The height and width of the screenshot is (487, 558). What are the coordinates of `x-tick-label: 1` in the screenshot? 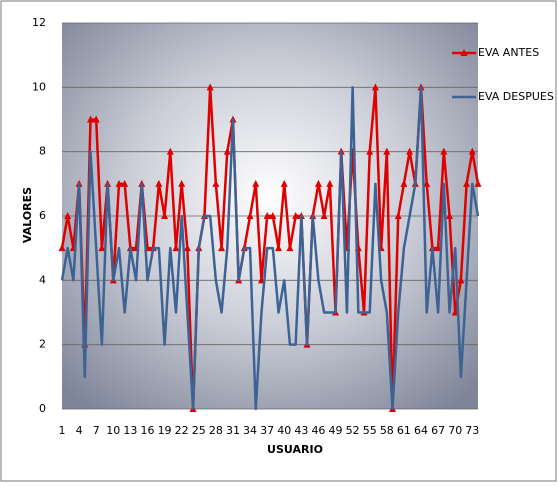 It's located at (62, 430).